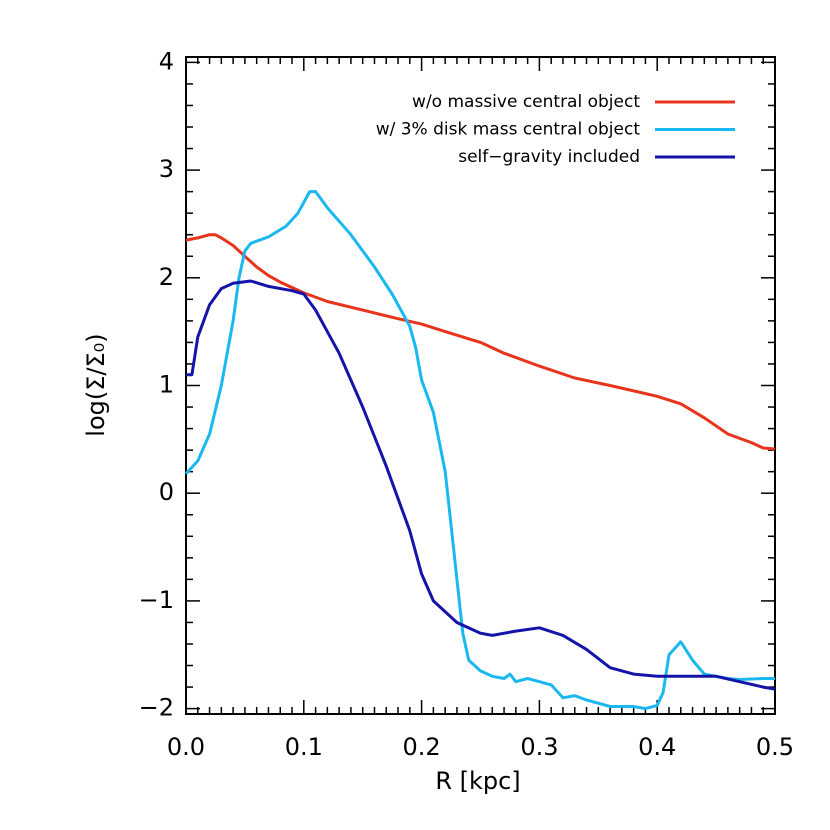 The height and width of the screenshot is (830, 830). What do you see at coordinates (96, 384) in the screenshot?
I see `y-axis-label: log(Σ/Σ₀)` at bounding box center [96, 384].